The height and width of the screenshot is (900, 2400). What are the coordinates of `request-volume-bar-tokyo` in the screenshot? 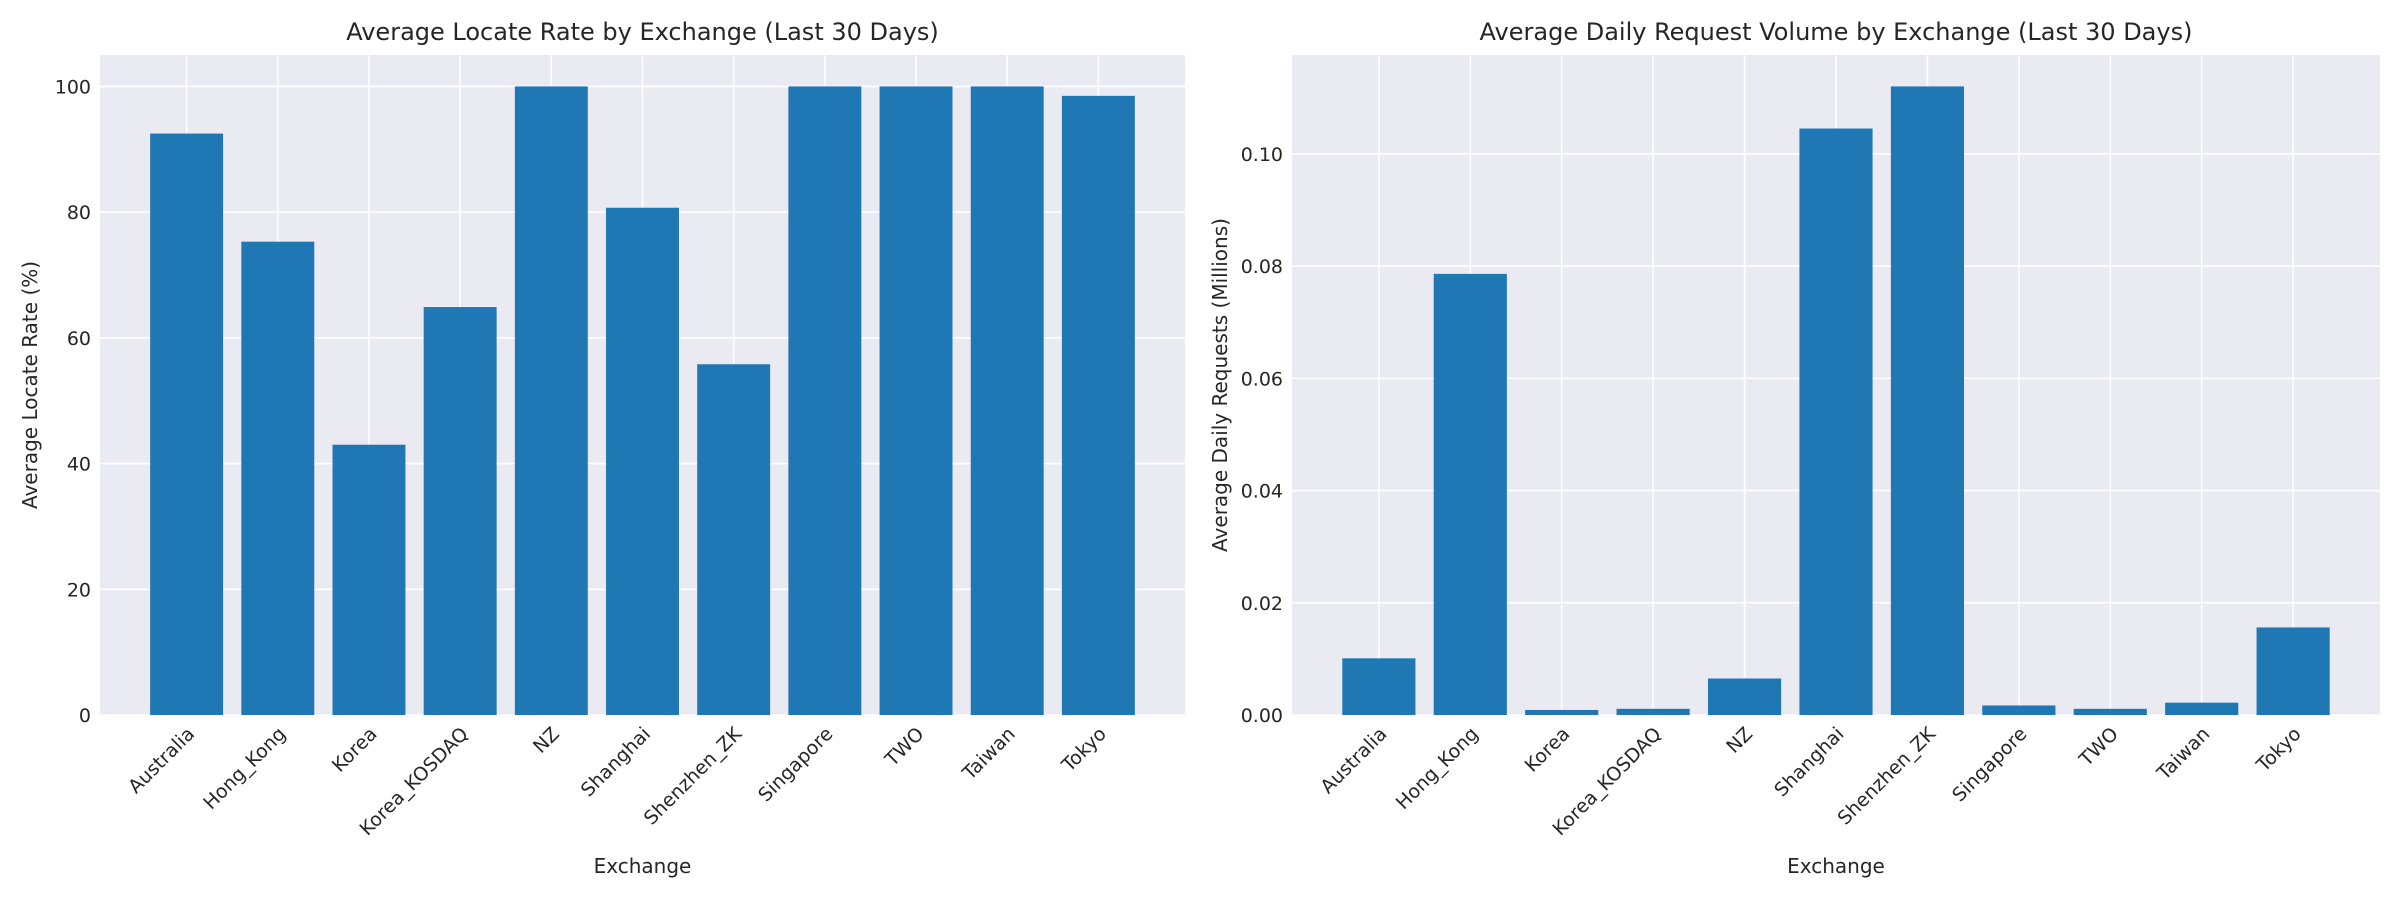 It's located at (2293, 671).